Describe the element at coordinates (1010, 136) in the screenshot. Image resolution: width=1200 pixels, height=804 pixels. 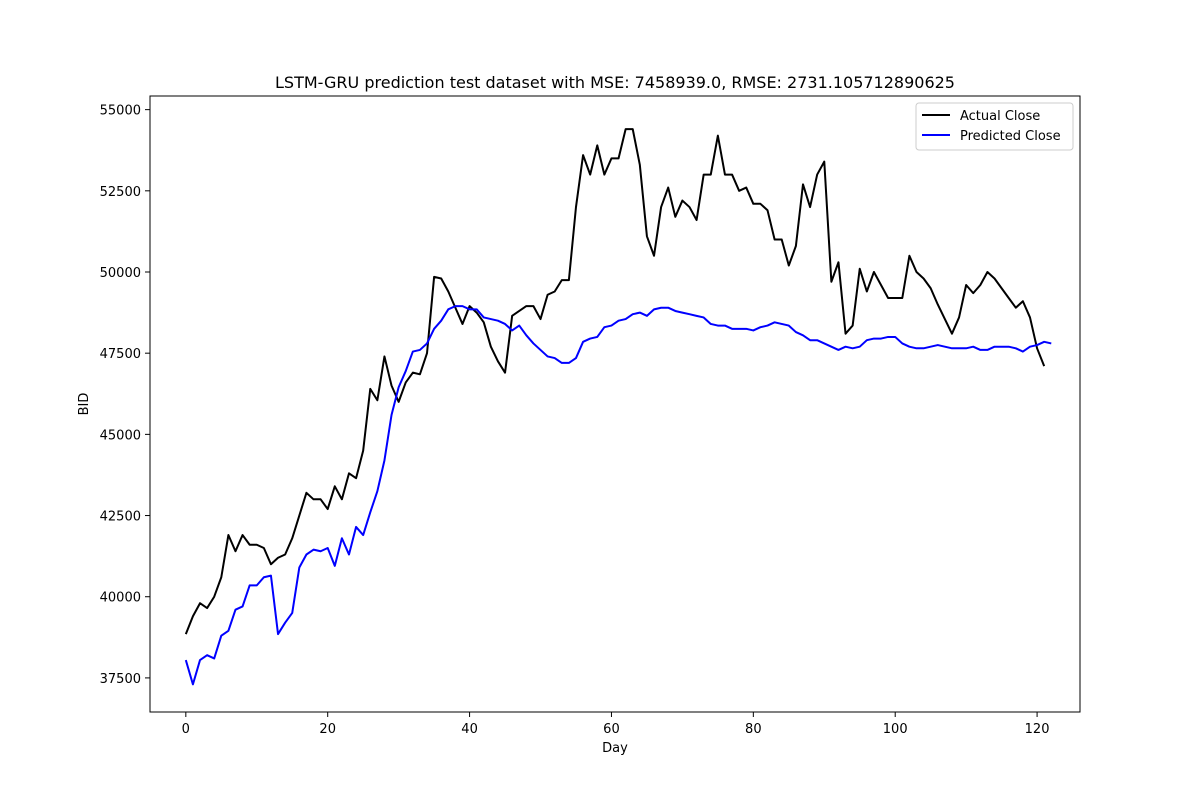
I see `legend-label-predicted-close: Predicted Close` at that location.